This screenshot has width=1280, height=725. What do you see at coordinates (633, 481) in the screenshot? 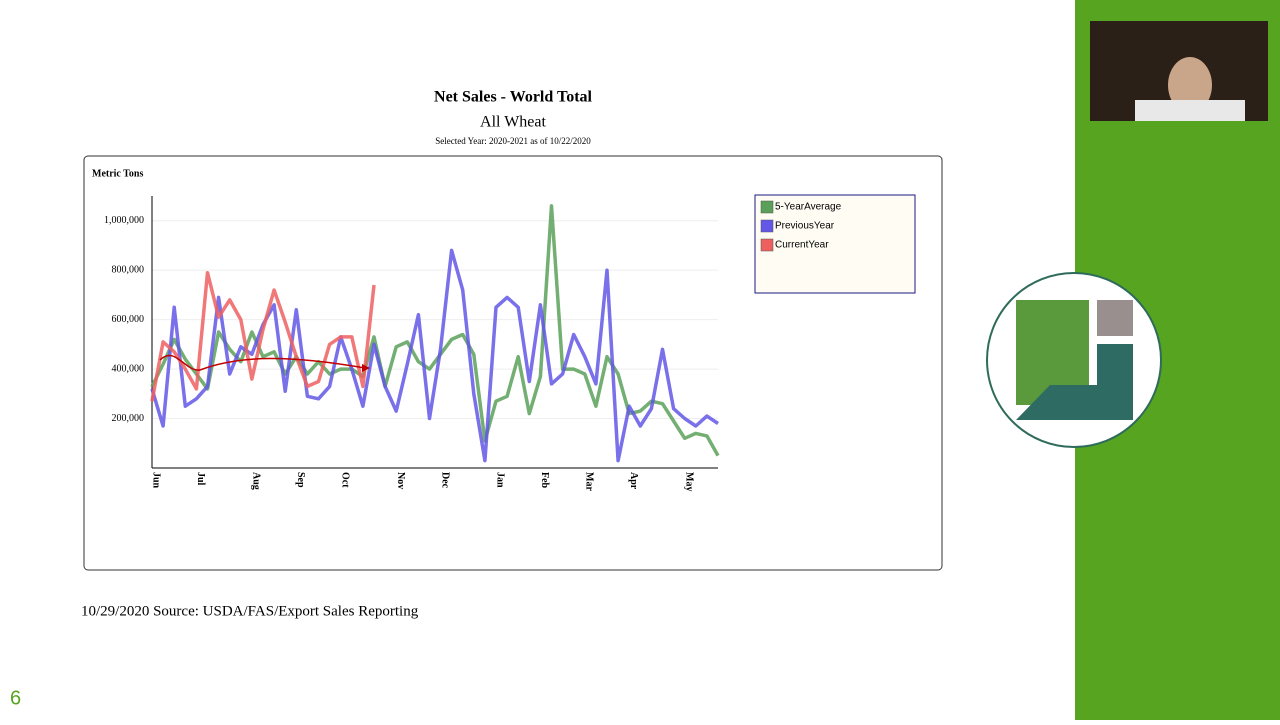
I see `x-tick-label: Apr` at bounding box center [633, 481].